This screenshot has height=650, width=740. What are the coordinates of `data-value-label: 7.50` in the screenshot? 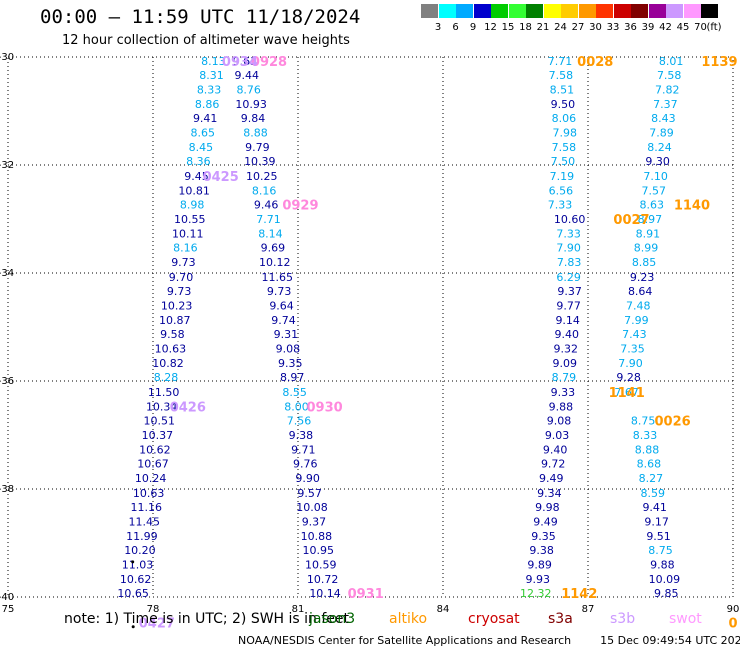 It's located at (563, 161).